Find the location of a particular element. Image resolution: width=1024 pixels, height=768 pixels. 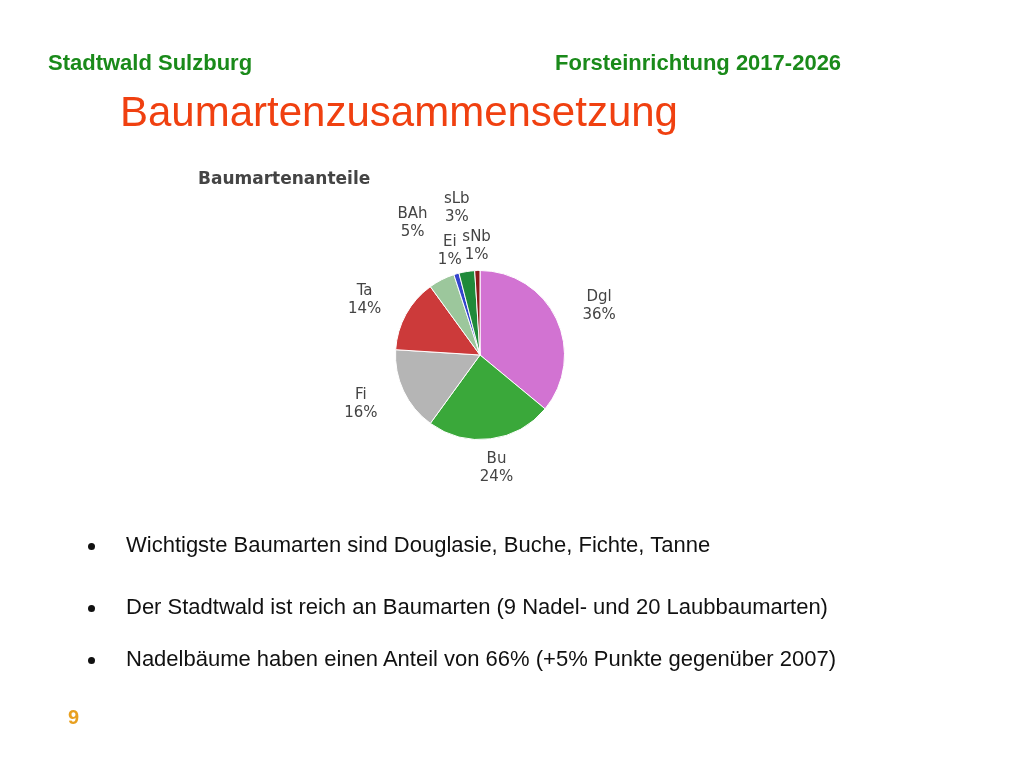

slice-label: sLb is located at coordinates (456, 198).